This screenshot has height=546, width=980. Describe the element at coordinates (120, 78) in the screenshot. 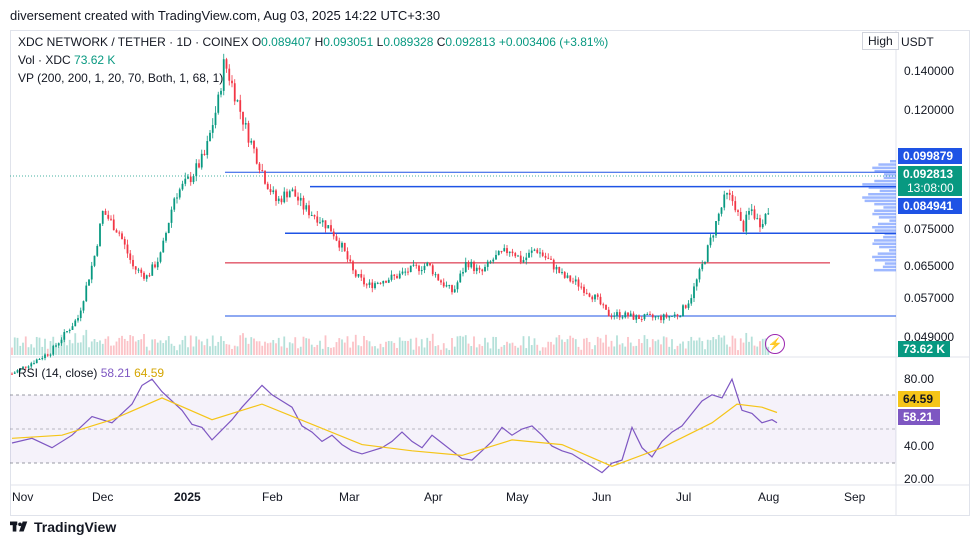

I see `vp-legend: VP (200, 200, 1, 20, 70, Both, 1, 68, 1)` at that location.